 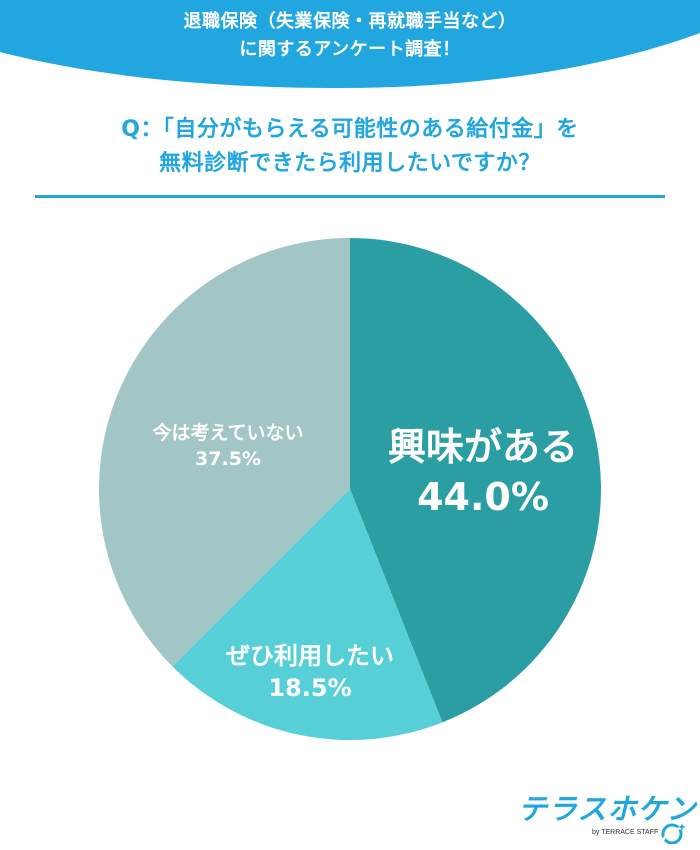 What do you see at coordinates (228, 459) in the screenshot?
I see `slice-value-not-now: 37.5%` at bounding box center [228, 459].